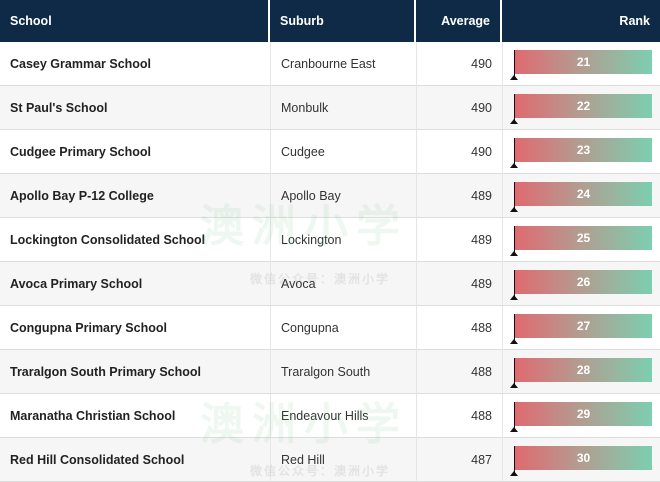  I want to click on school-name-cell: Avoca Primary School, so click(135, 284).